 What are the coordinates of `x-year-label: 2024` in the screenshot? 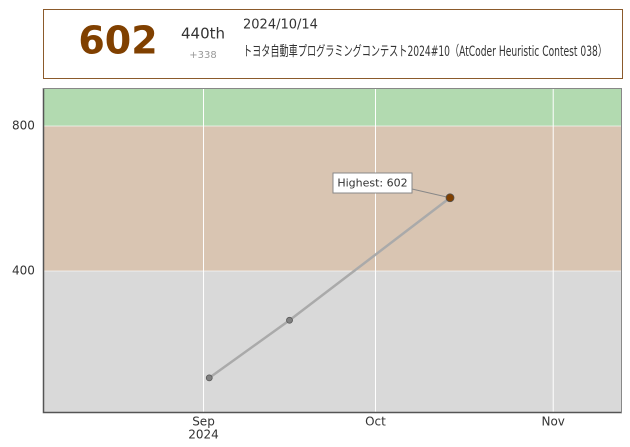 It's located at (203, 435).